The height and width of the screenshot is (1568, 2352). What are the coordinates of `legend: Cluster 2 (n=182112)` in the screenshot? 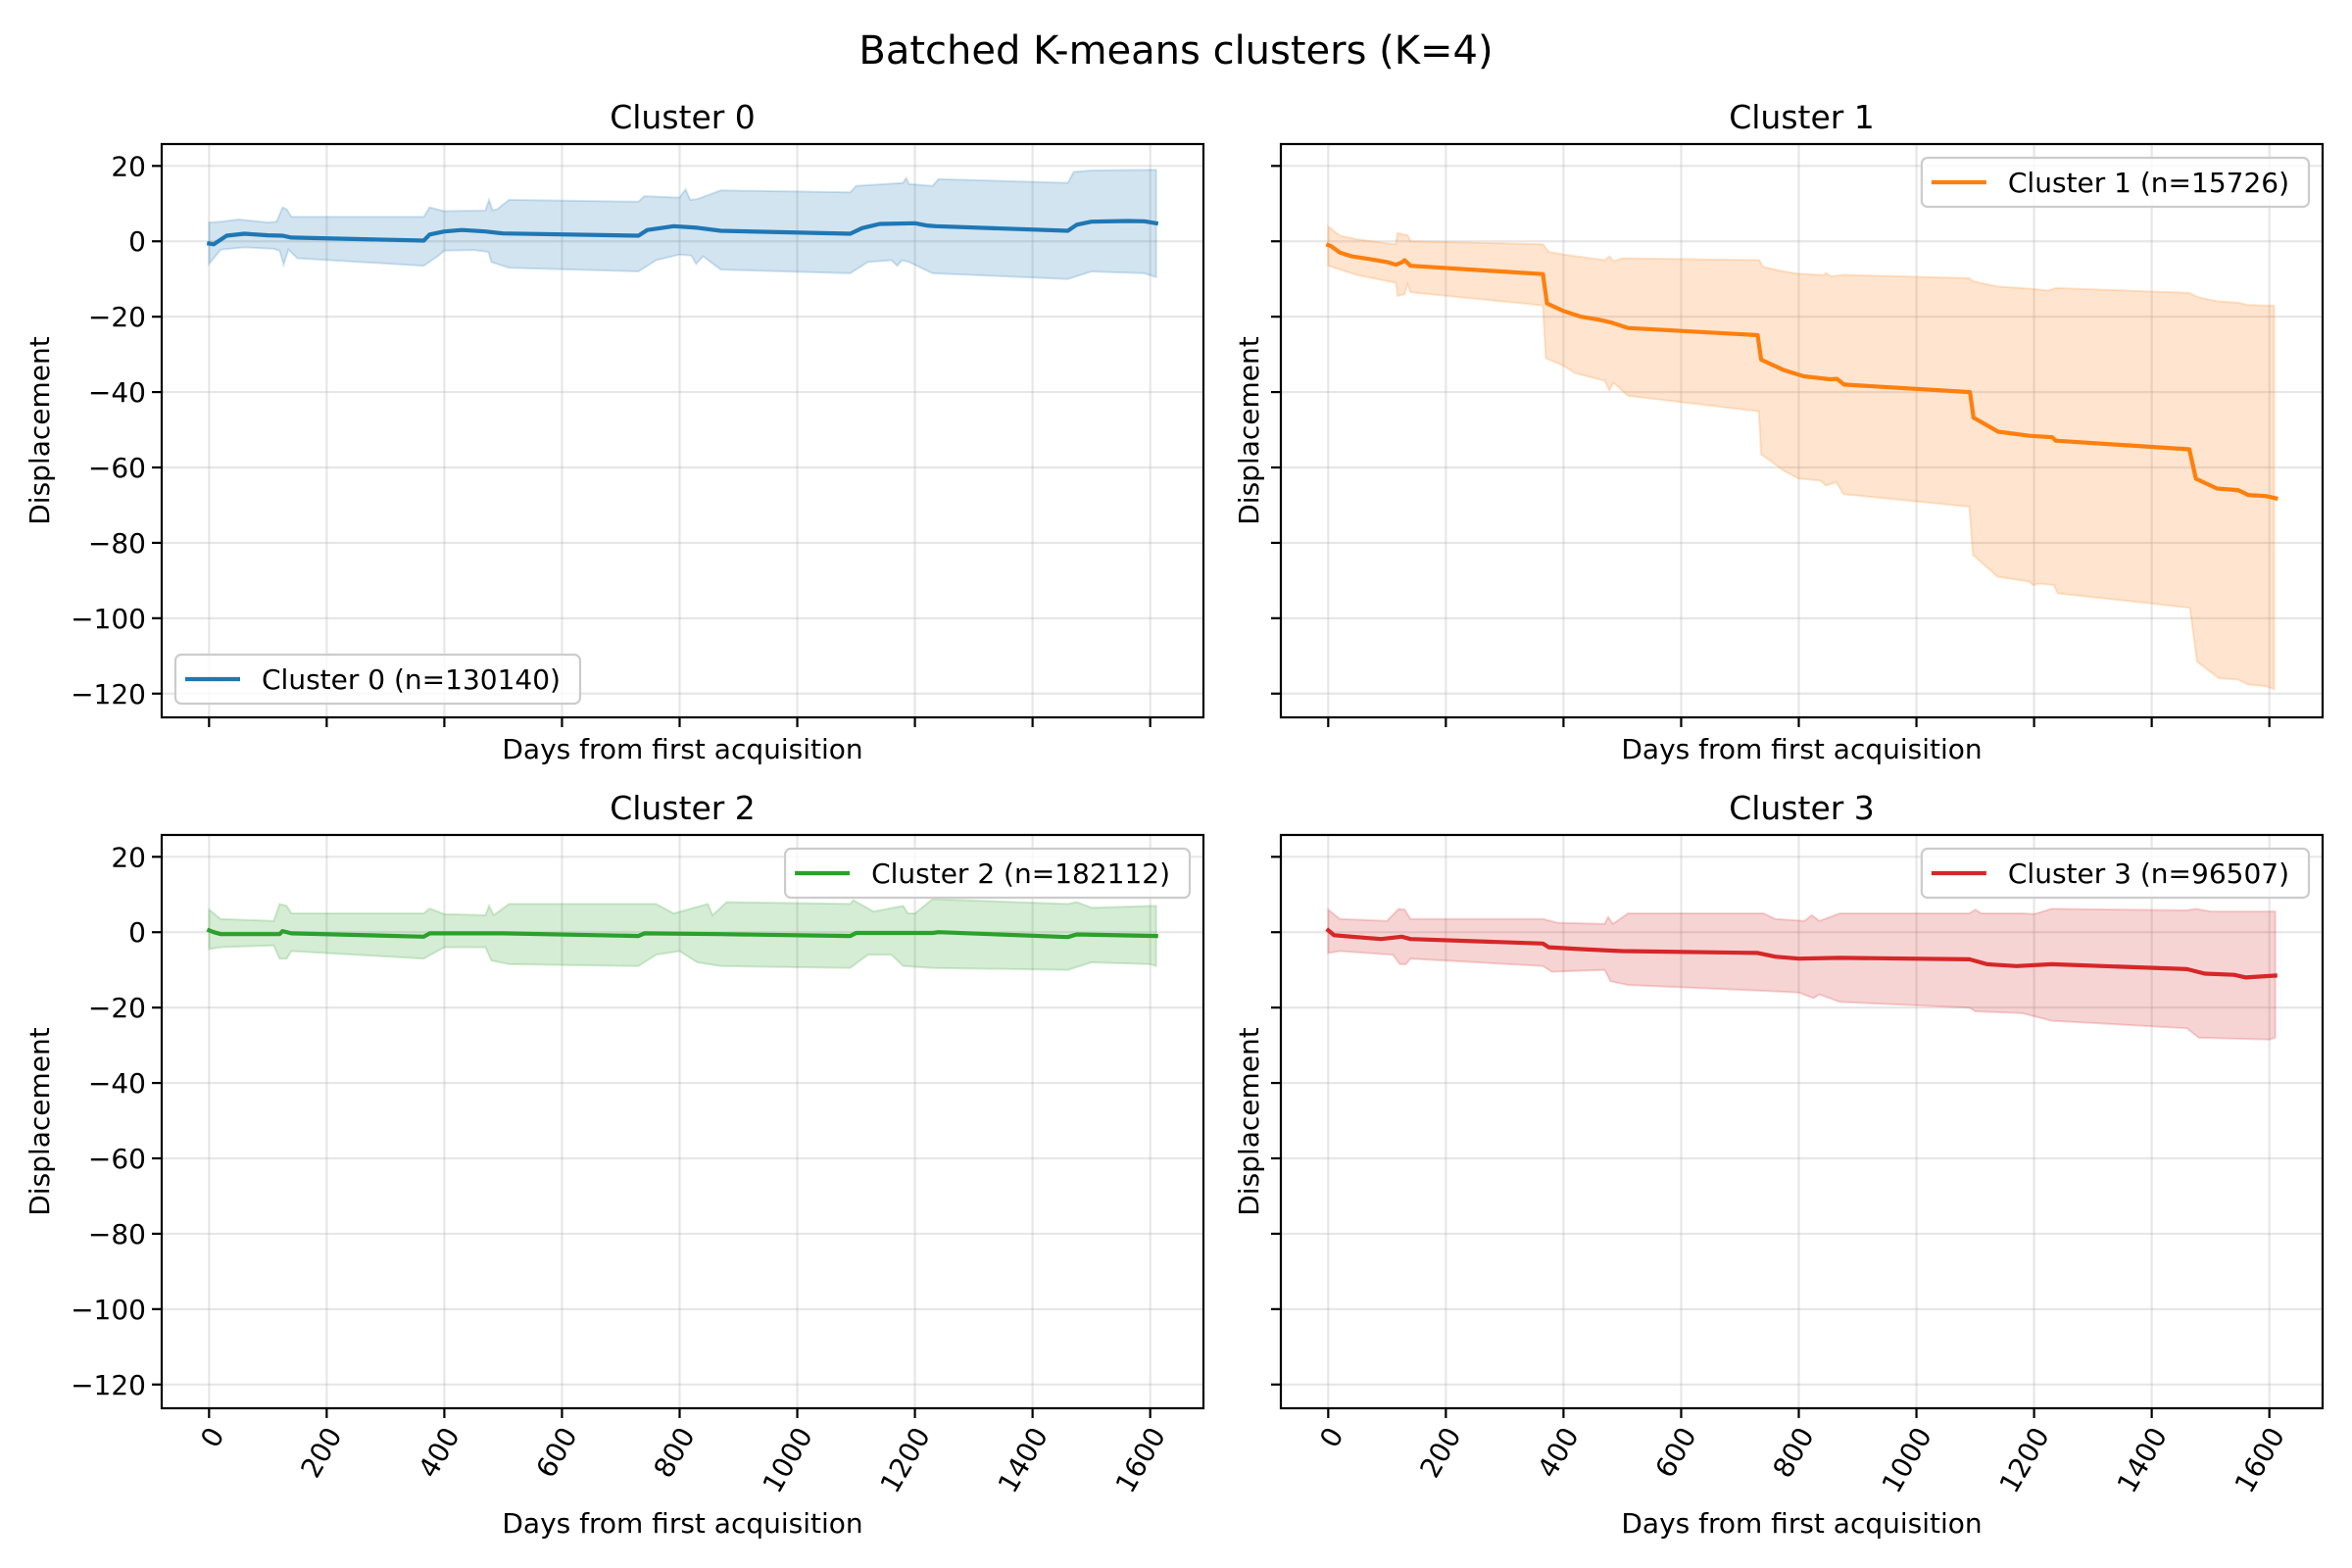 It's located at (988, 873).